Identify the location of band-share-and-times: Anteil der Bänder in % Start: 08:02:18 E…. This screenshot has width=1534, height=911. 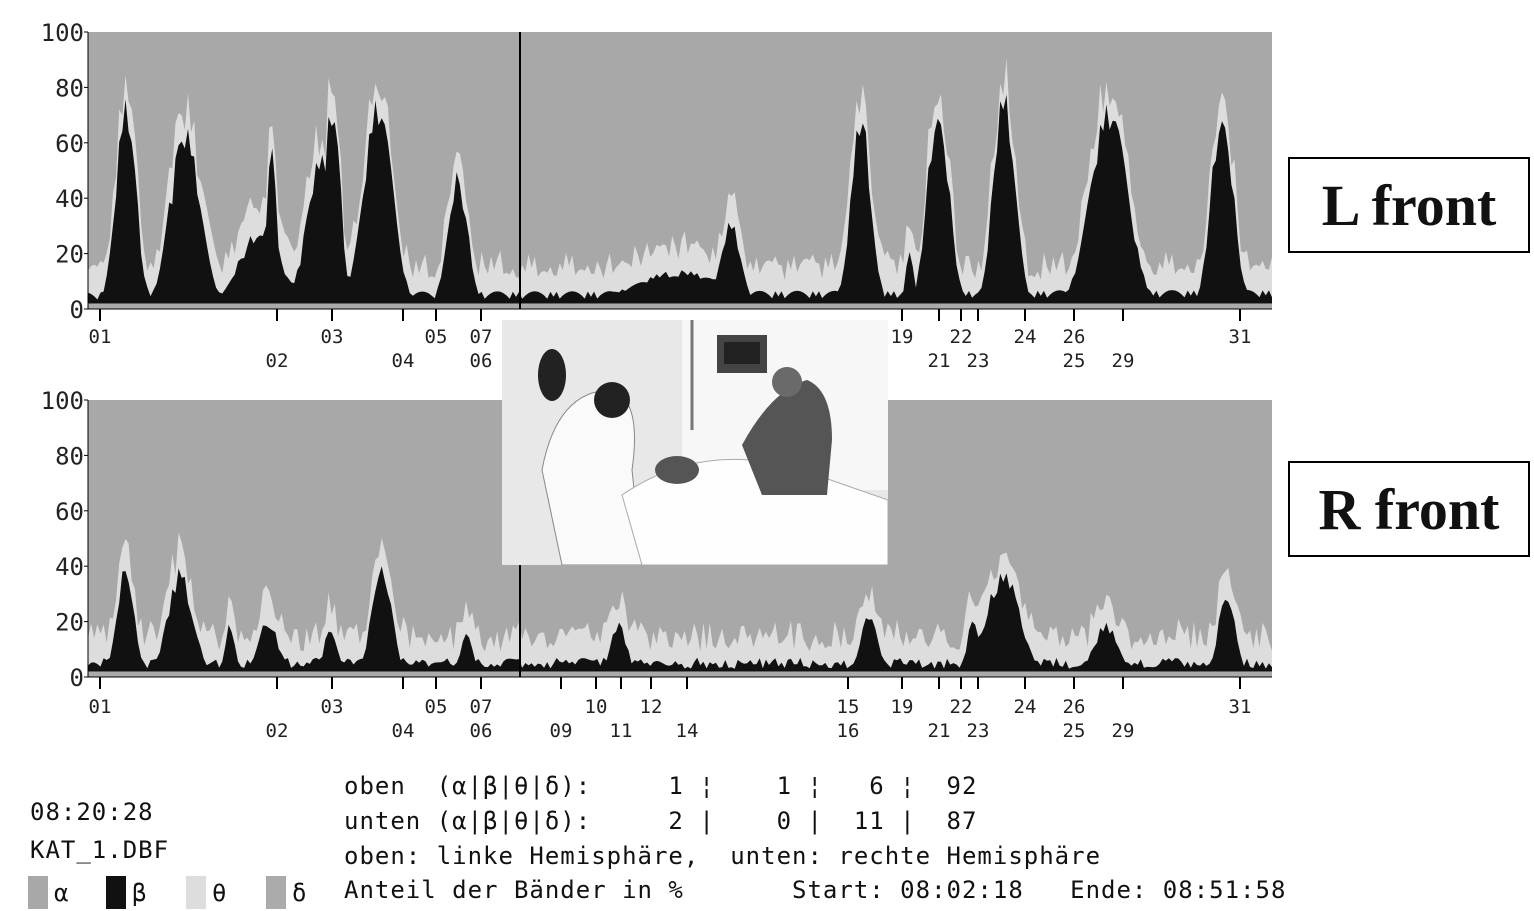
(815, 890).